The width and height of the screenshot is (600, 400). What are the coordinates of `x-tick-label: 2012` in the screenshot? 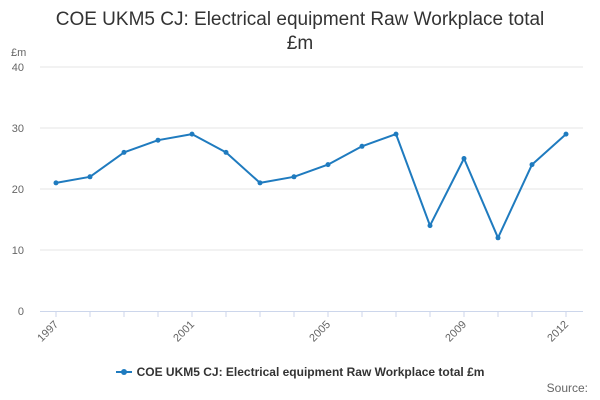 It's located at (558, 332).